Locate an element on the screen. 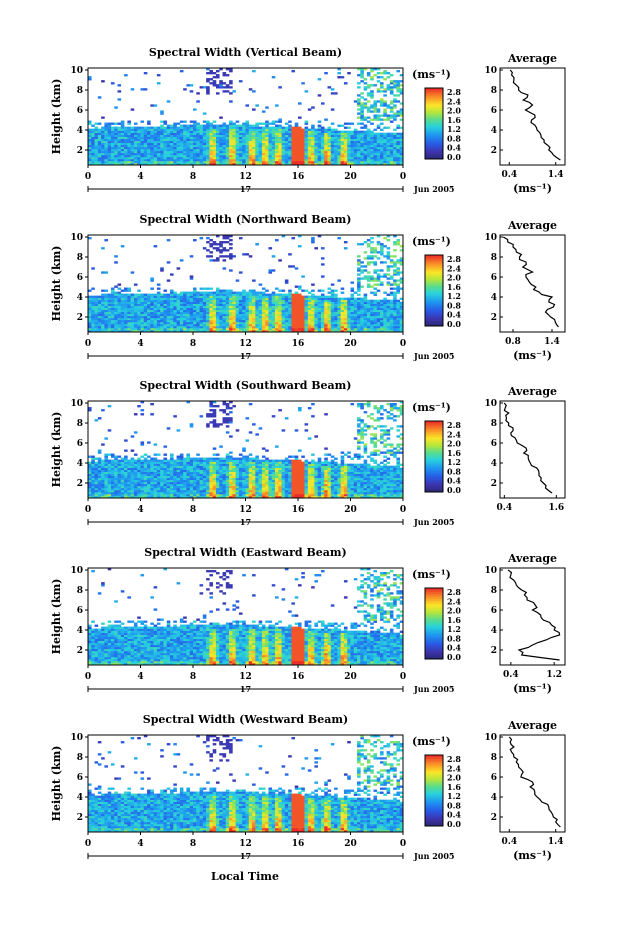 The height and width of the screenshot is (929, 620). colorbar-tick-label: 2.8 is located at coordinates (454, 759).